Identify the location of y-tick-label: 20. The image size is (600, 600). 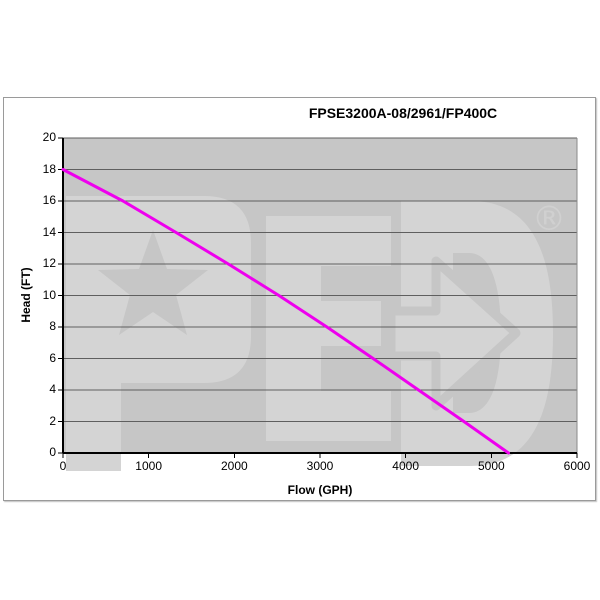
(49, 137).